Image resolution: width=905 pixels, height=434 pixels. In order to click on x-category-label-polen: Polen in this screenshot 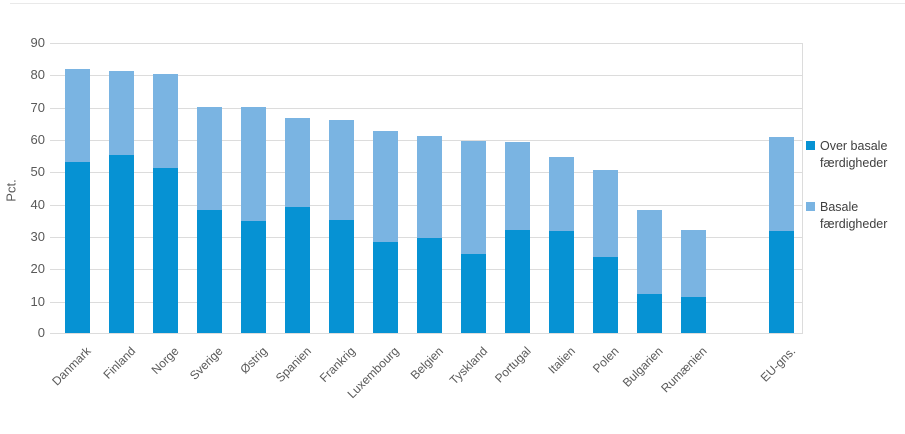, I will do `click(606, 360)`.